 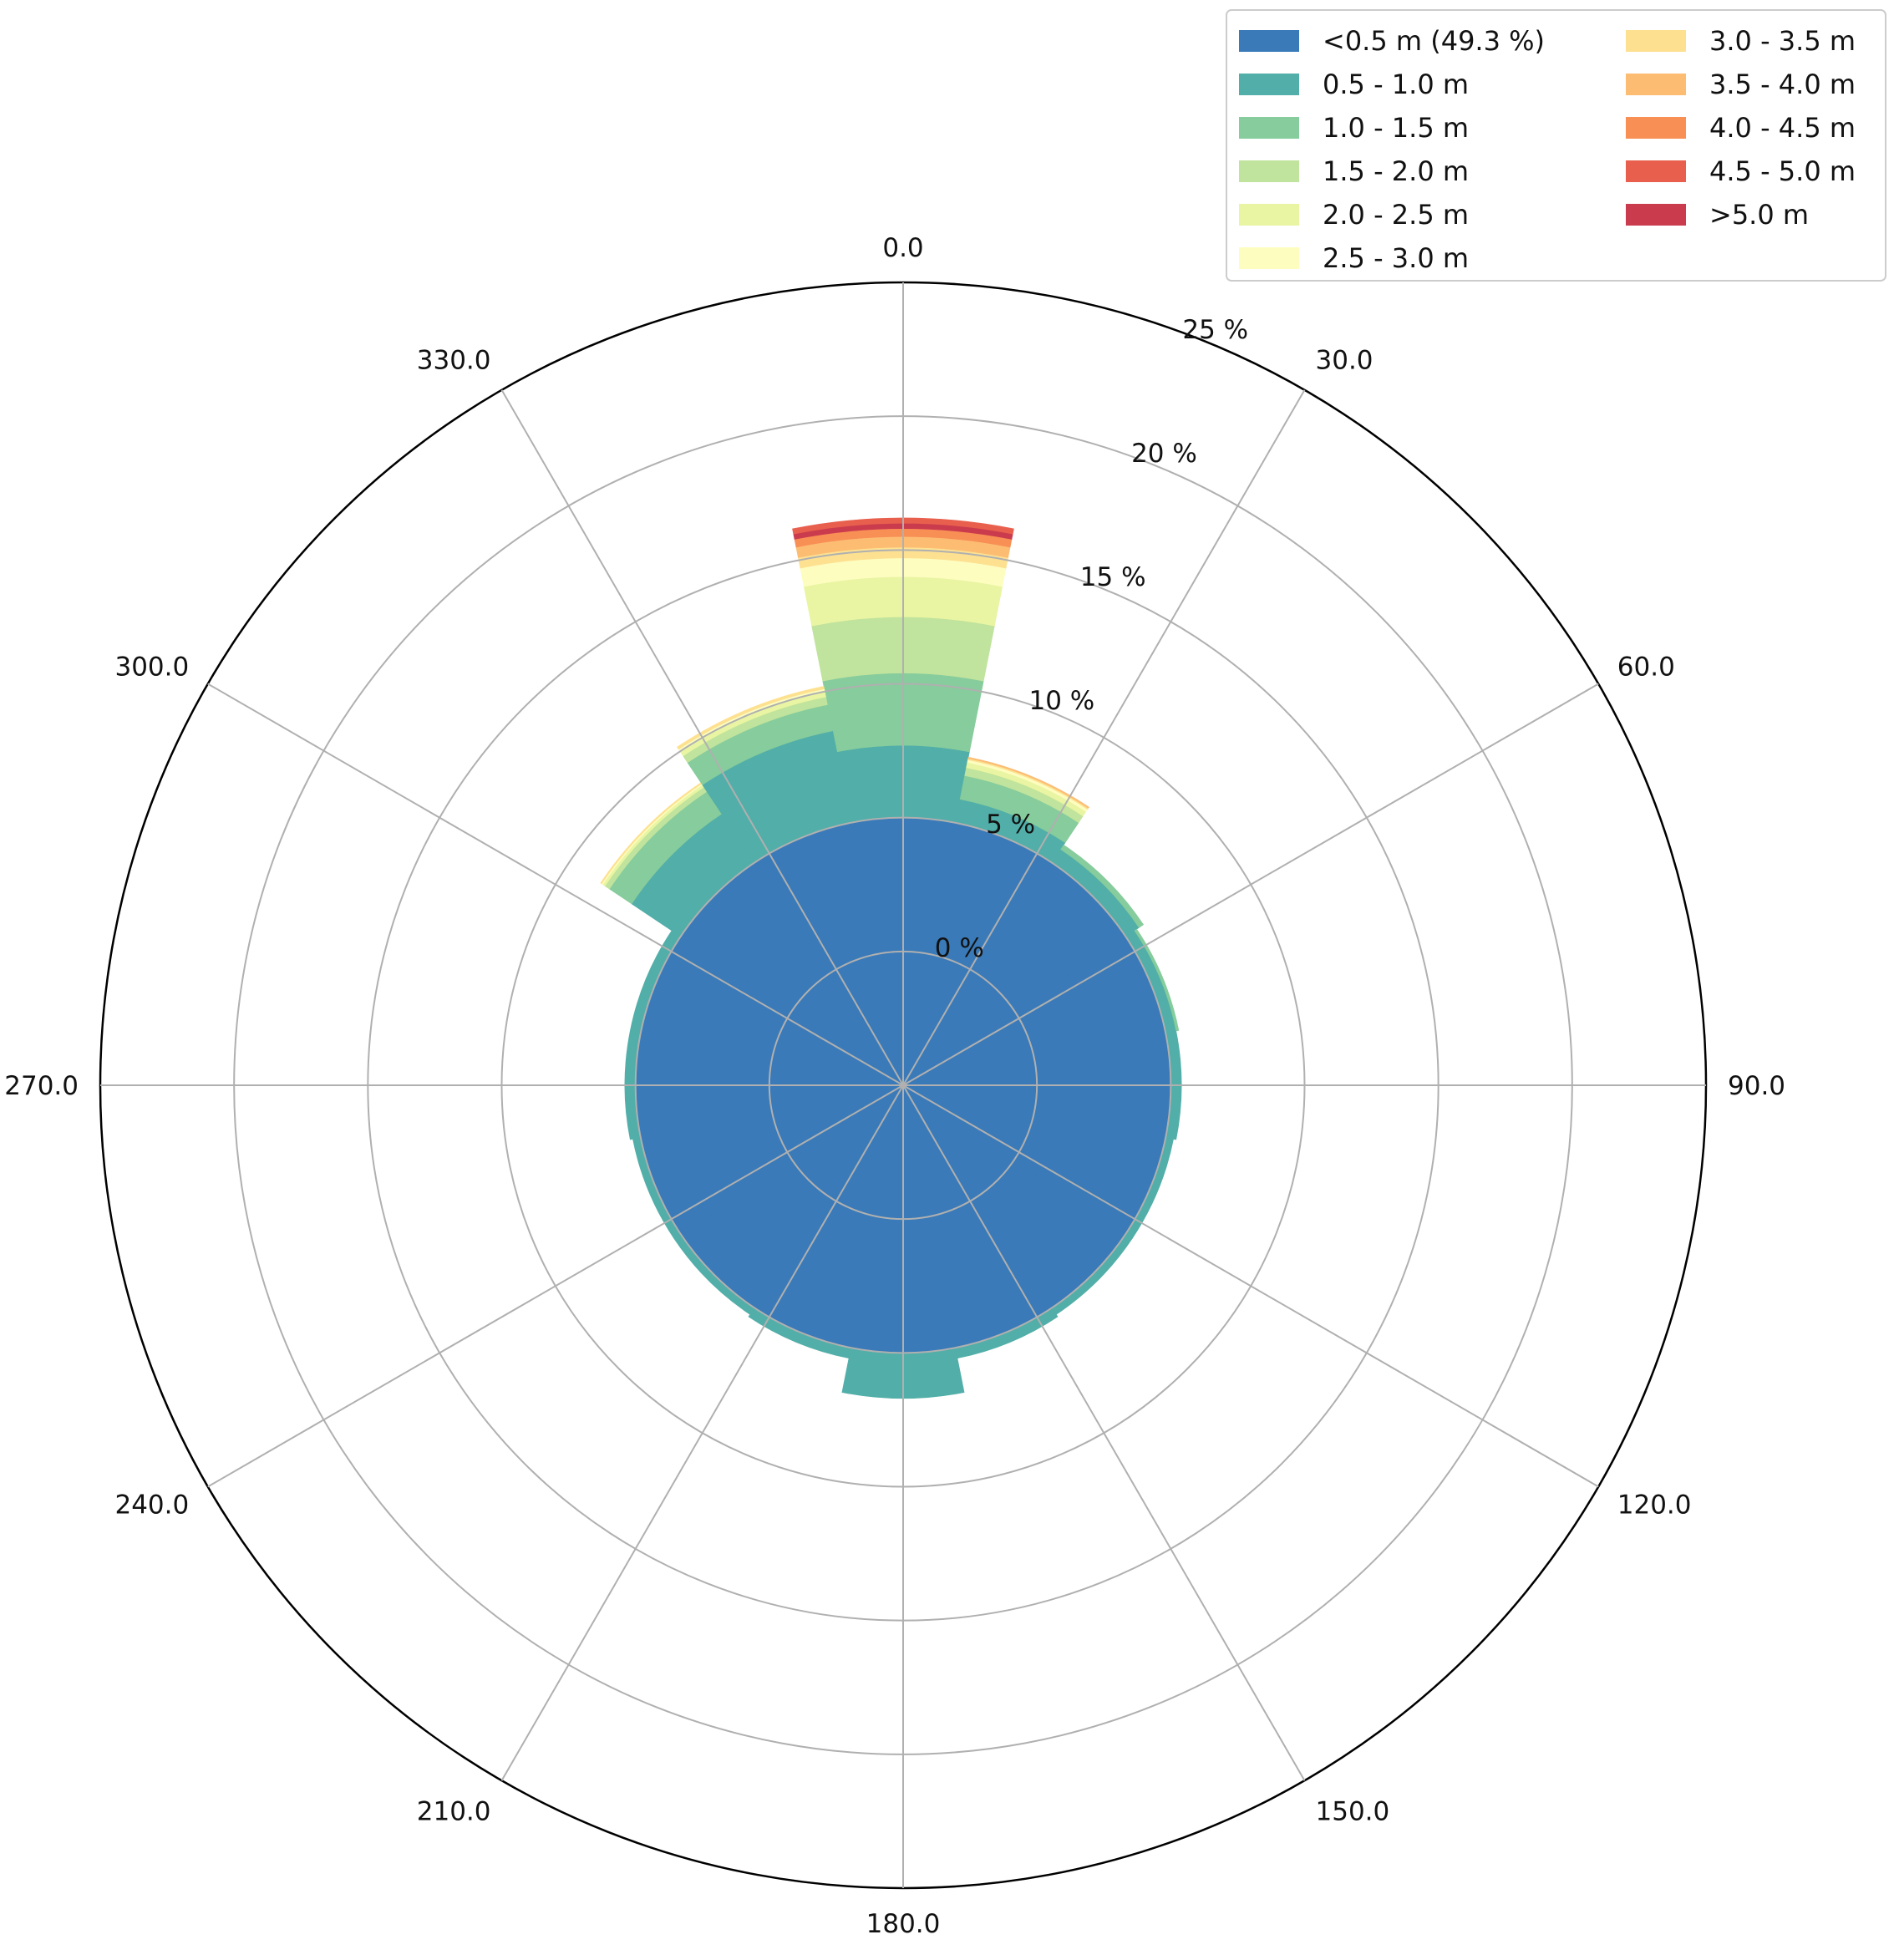 I want to click on direction-label-7: 210.0, so click(x=454, y=1812).